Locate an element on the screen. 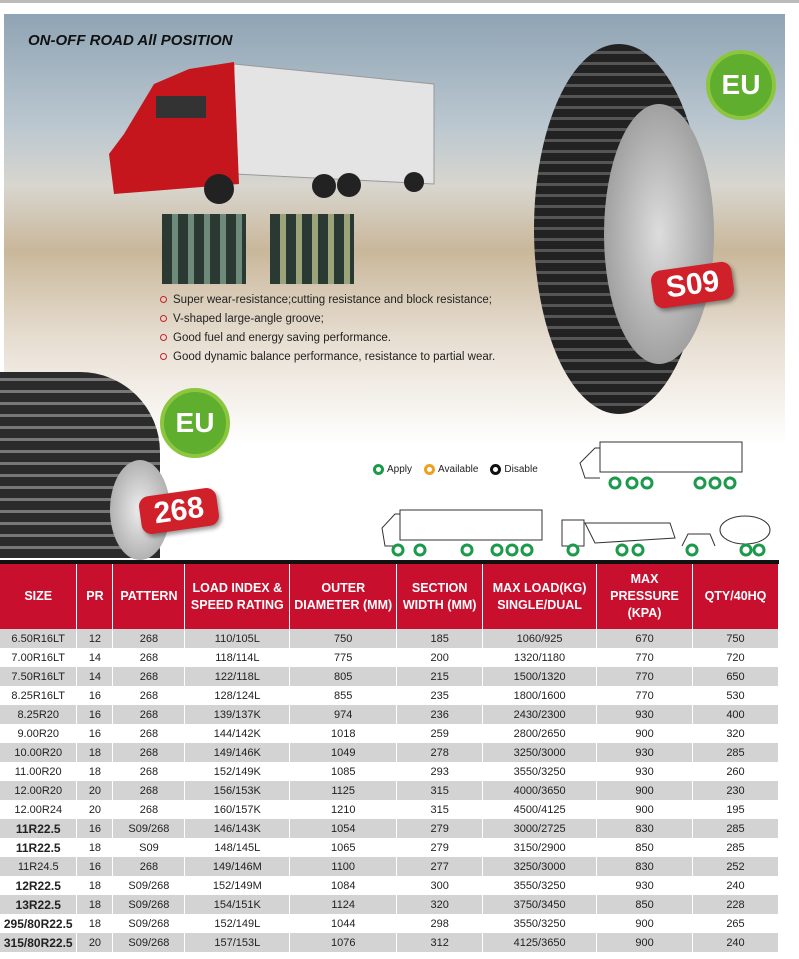  table-cell: 230 is located at coordinates (736, 790).